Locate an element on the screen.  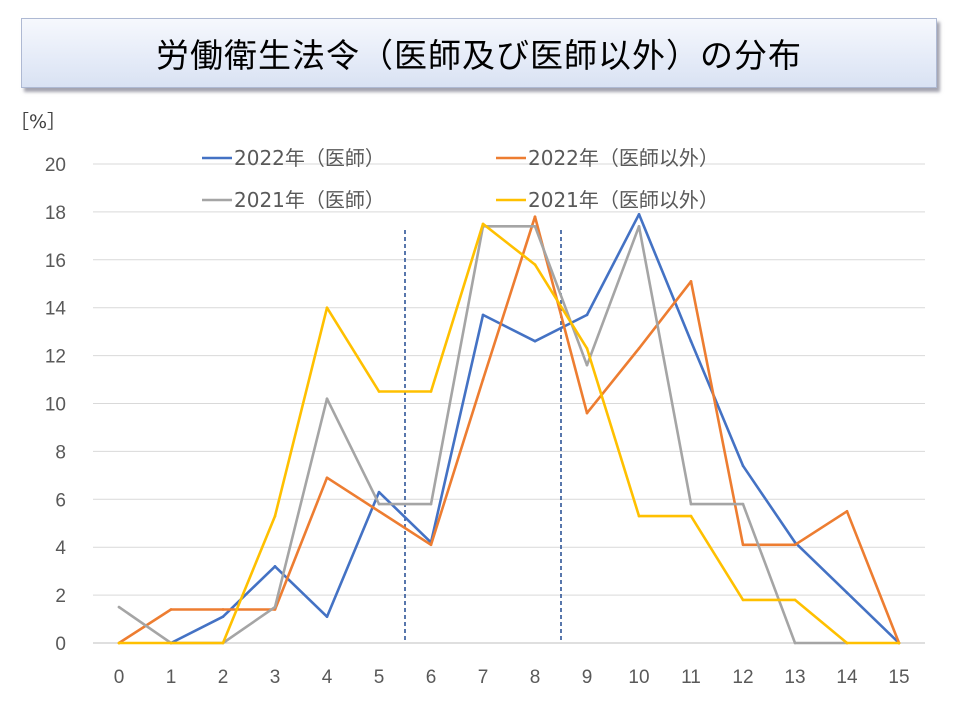
legend-label-3: 2021年（医師以外） is located at coordinates (623, 200).